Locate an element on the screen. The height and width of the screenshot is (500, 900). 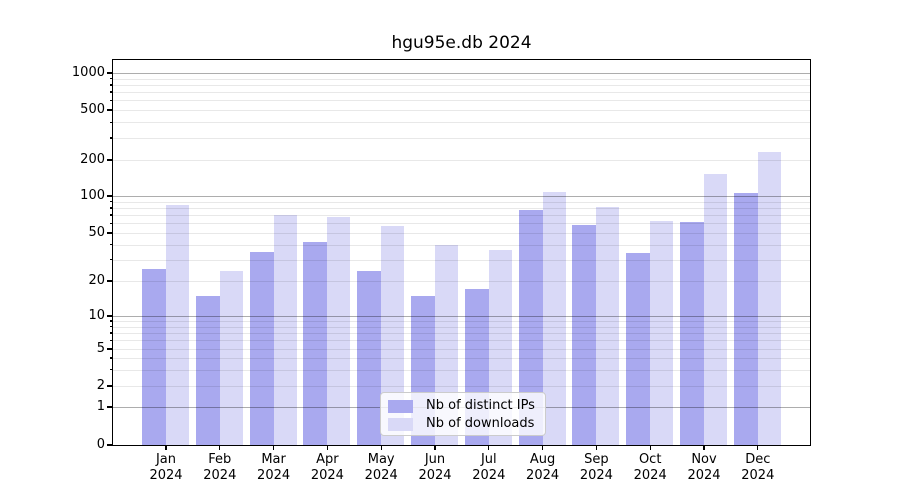
x-tick-jan-2024 is located at coordinates (166, 447).